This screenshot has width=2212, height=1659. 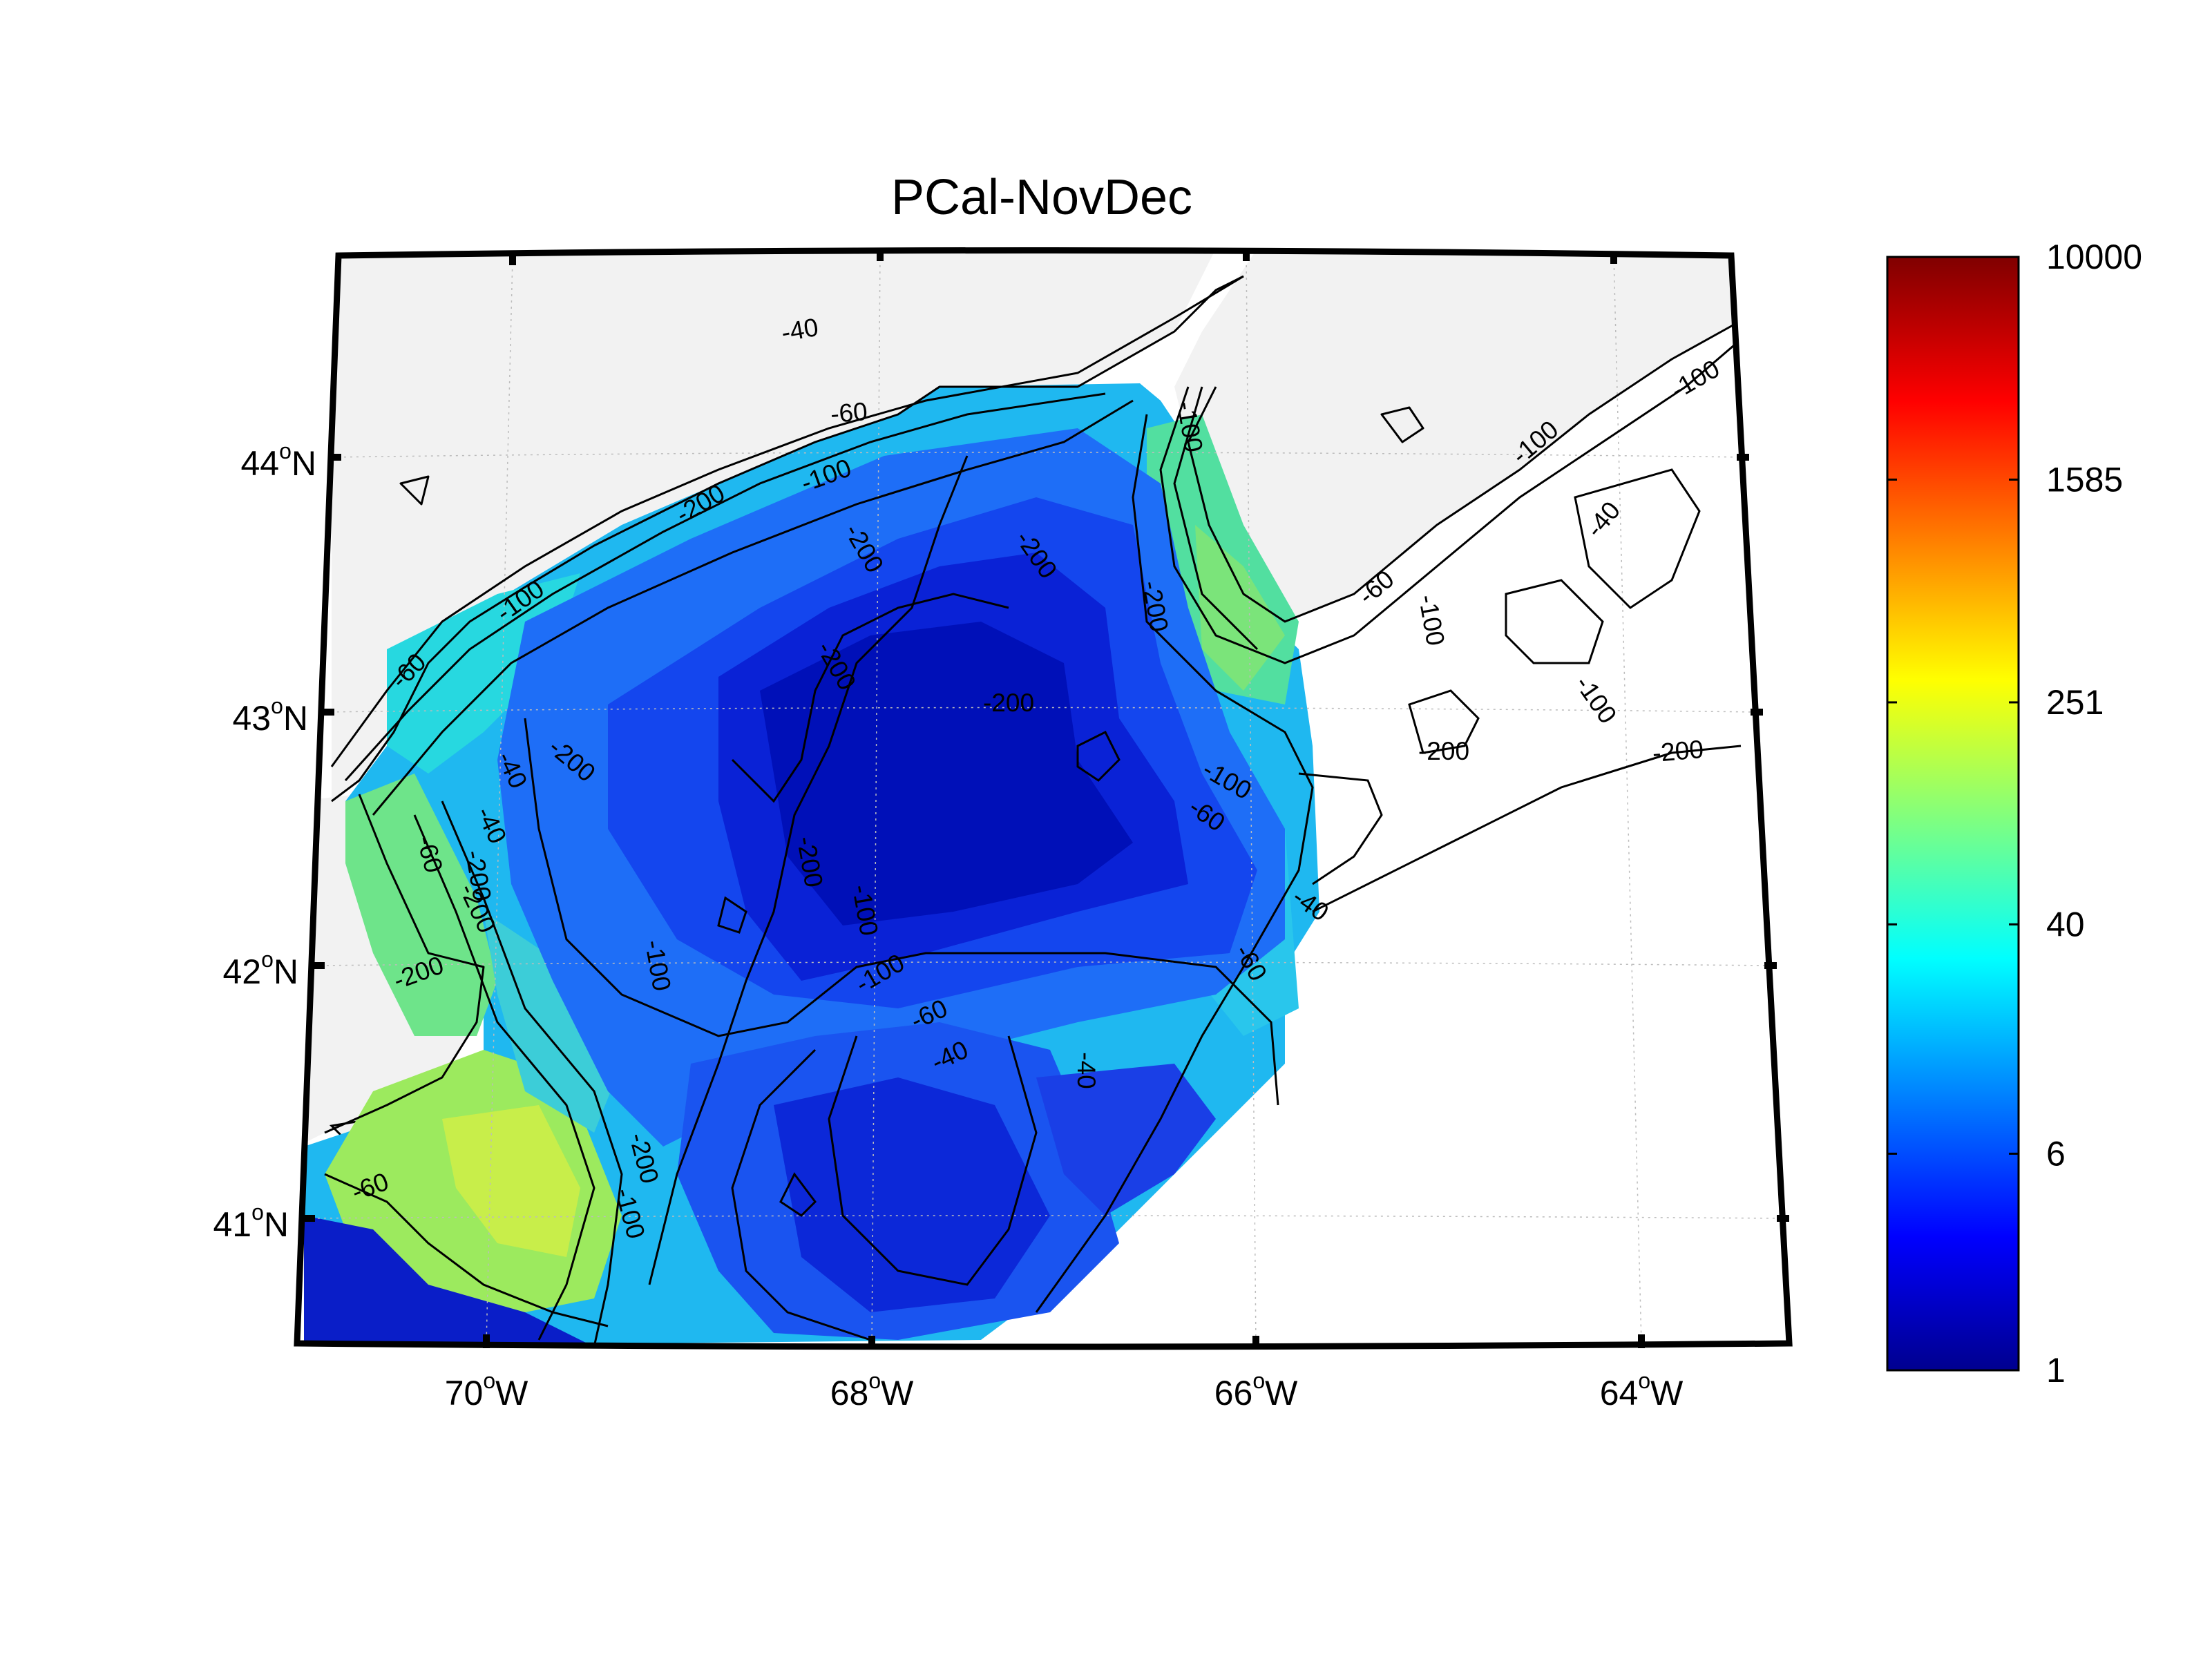 What do you see at coordinates (2065, 924) in the screenshot?
I see `colorbar-tick-label: 40` at bounding box center [2065, 924].